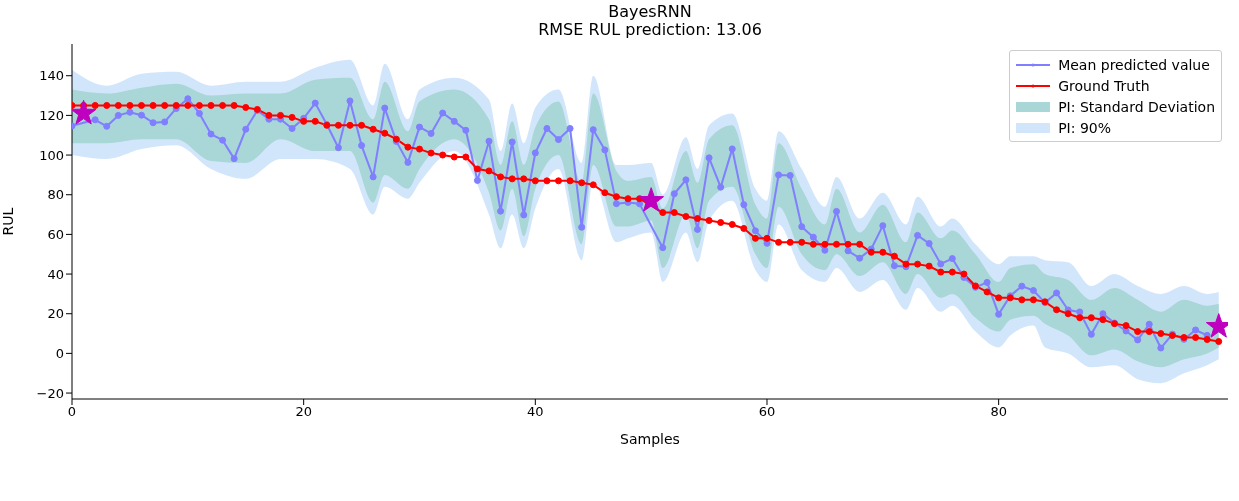 The width and height of the screenshot is (1239, 501). I want to click on y-tick-label: 60, so click(55, 235).